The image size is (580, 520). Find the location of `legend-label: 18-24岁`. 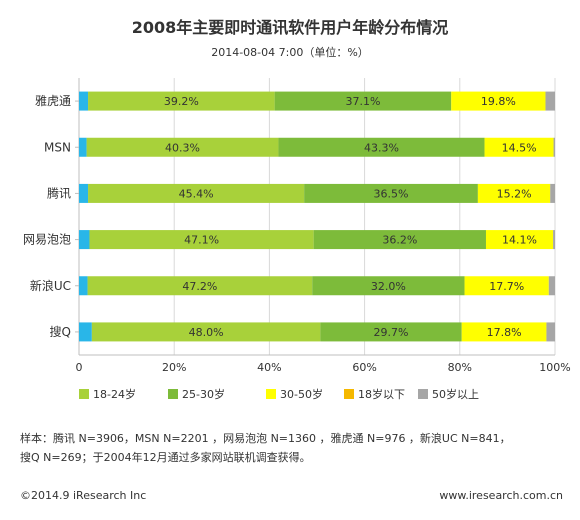

legend-label: 18-24岁 is located at coordinates (114, 394).